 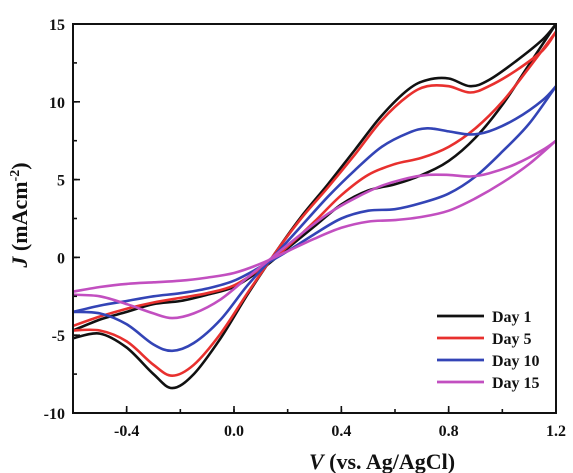 What do you see at coordinates (57, 25) in the screenshot?
I see `y-tick-label: 15` at bounding box center [57, 25].